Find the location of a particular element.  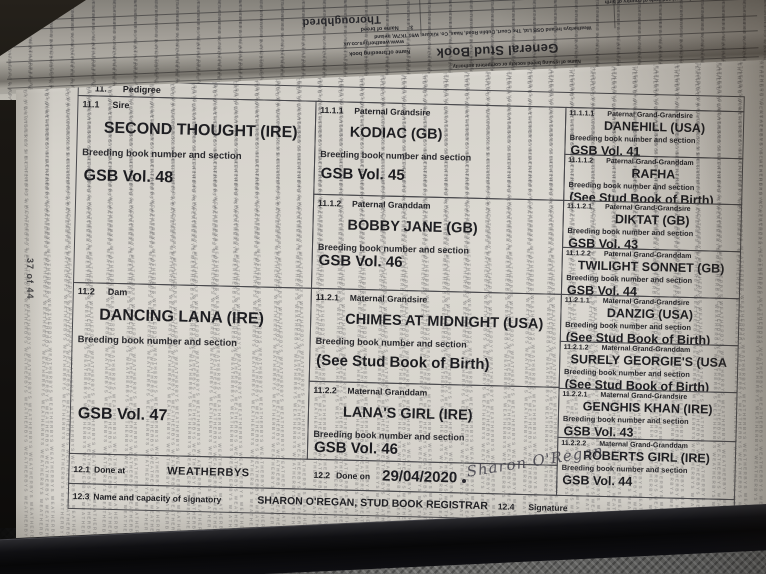

horse-name: BOBBY JANE (GB) is located at coordinates (412, 227).